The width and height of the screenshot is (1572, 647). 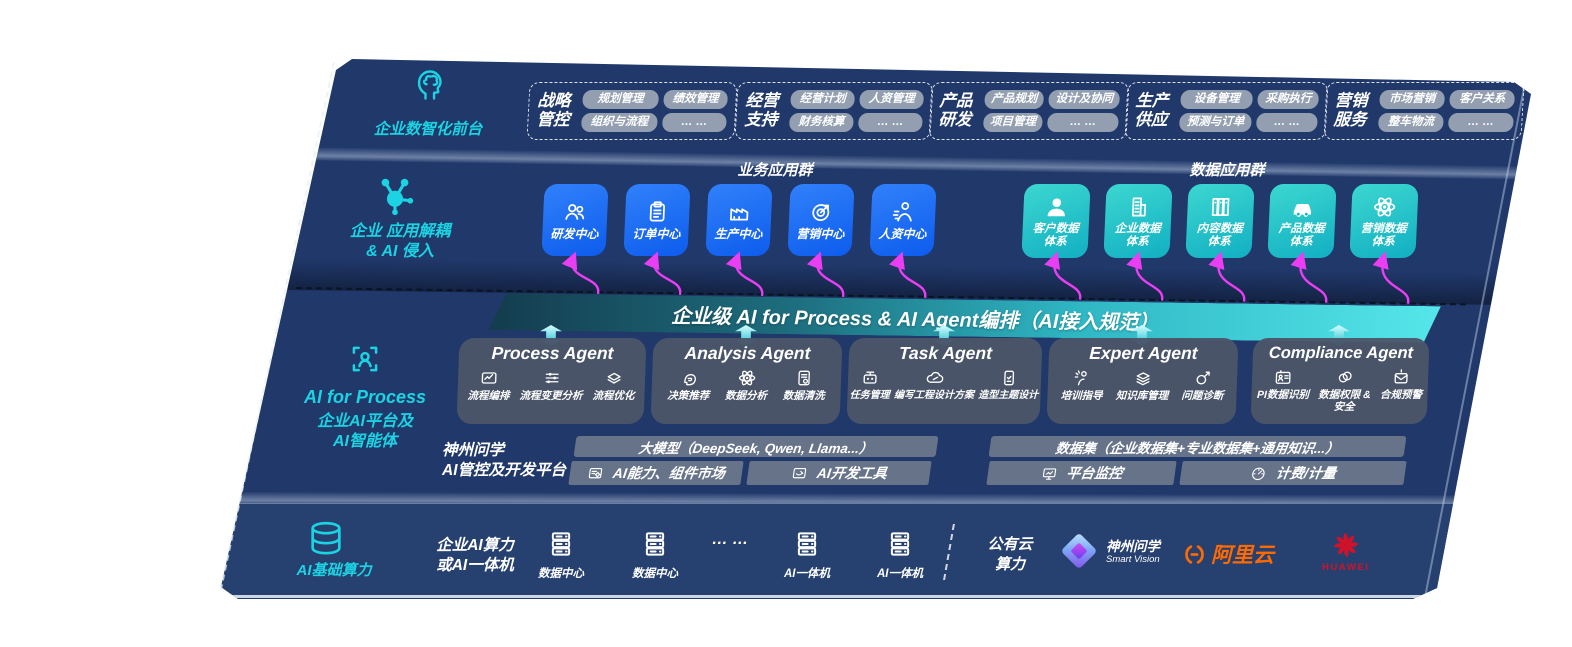 I want to click on chip: 规划管理, so click(x=620, y=99).